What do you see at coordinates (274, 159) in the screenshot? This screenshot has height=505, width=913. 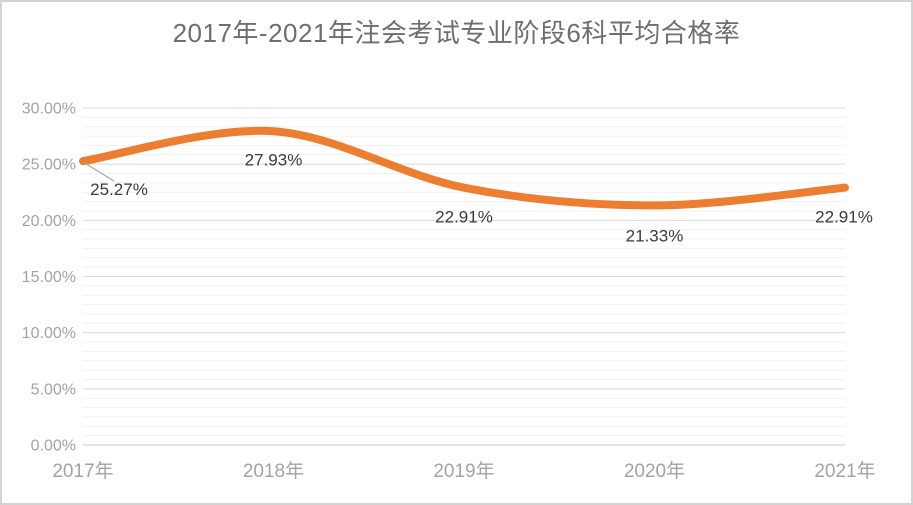 I see `svg-text: 27.93%` at bounding box center [274, 159].